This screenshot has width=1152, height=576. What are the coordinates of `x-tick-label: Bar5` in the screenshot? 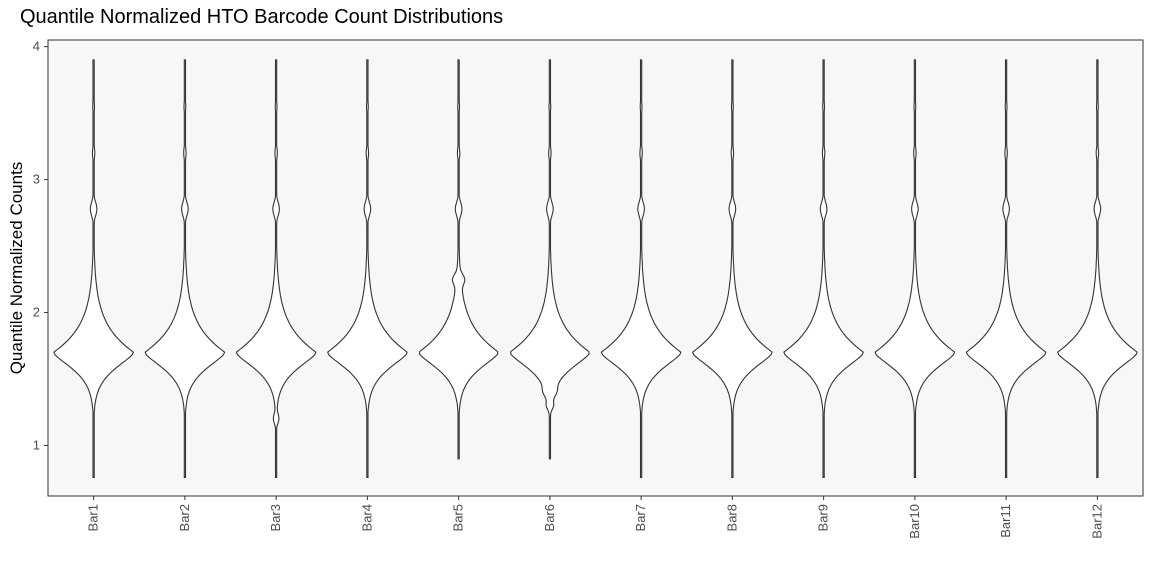 It's located at (458, 517).